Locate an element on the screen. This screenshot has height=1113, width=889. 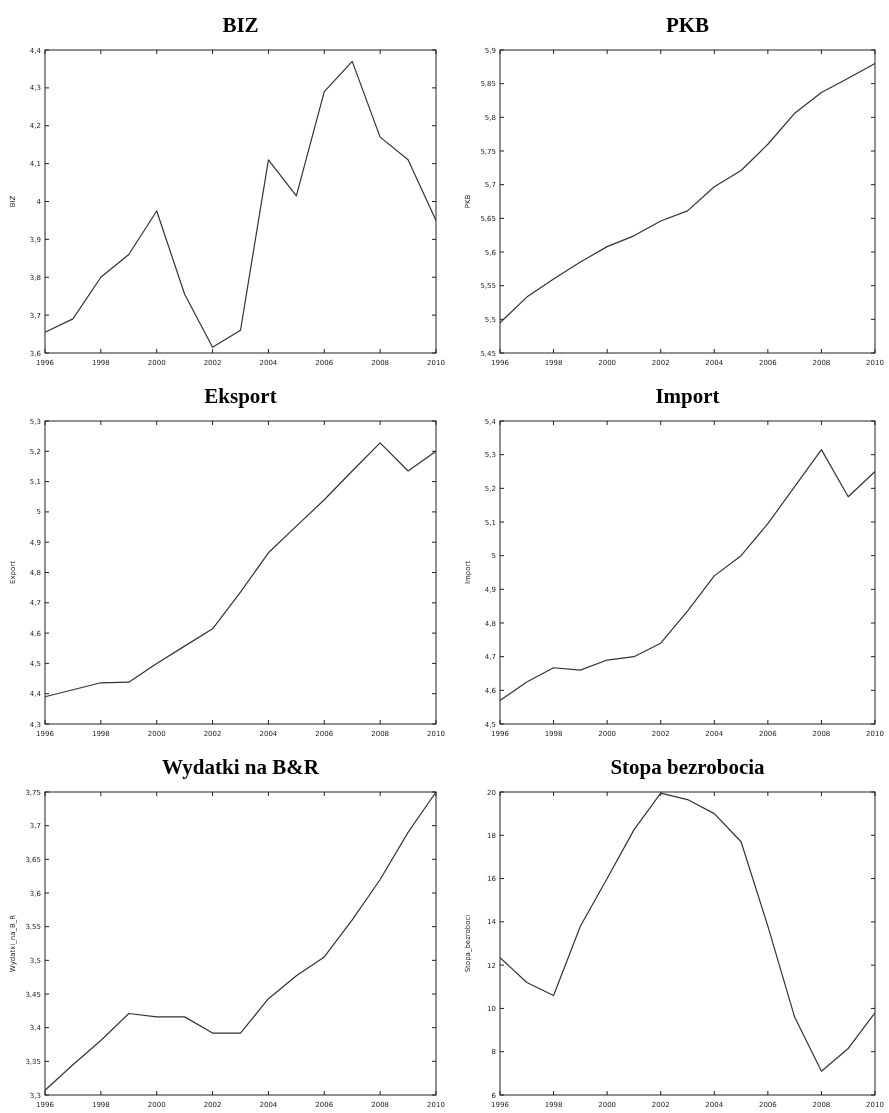
chart-title: PKB is located at coordinates (687, 25).